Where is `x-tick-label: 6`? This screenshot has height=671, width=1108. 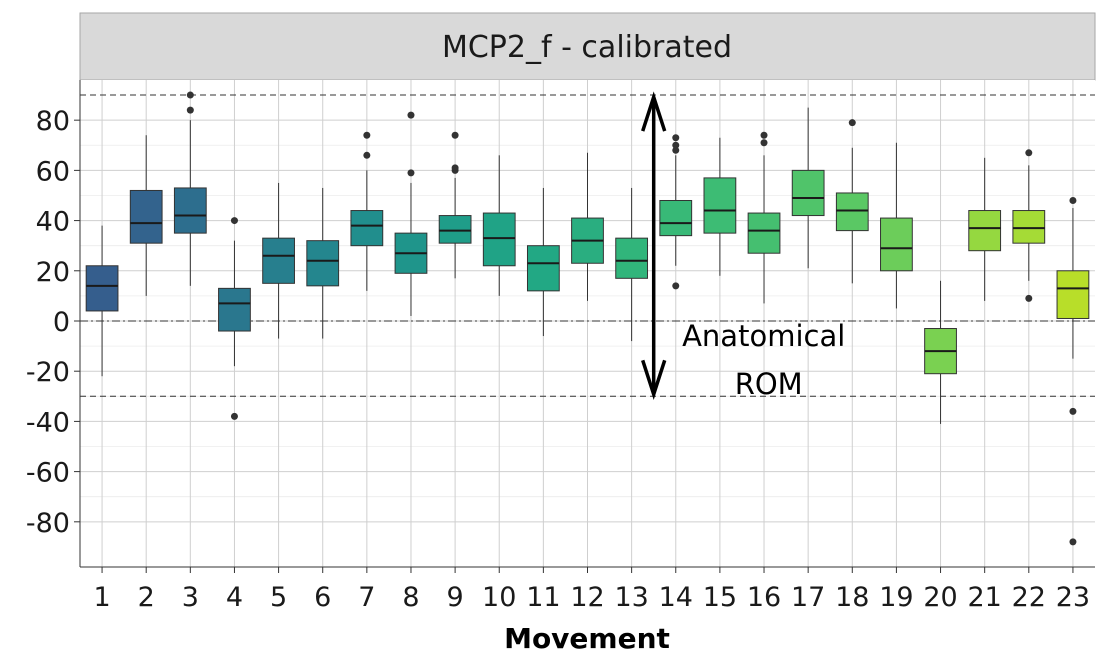
x-tick-label: 6 is located at coordinates (322, 597).